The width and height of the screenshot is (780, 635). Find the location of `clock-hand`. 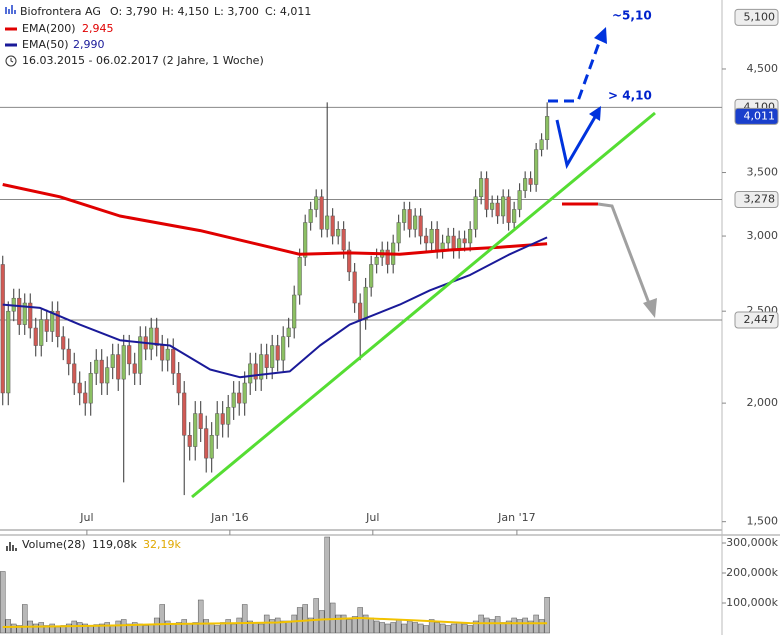

clock-hand is located at coordinates (12, 60).